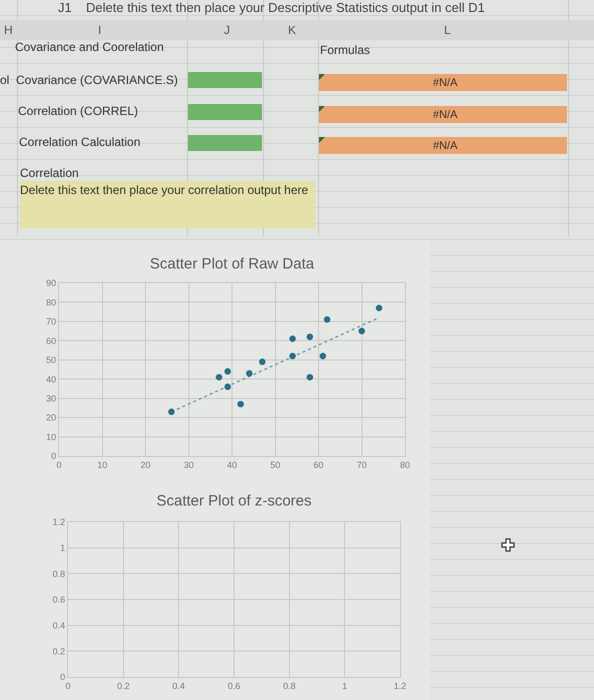 This screenshot has width=594, height=700. What do you see at coordinates (49, 173) in the screenshot?
I see `text: Correlation` at bounding box center [49, 173].